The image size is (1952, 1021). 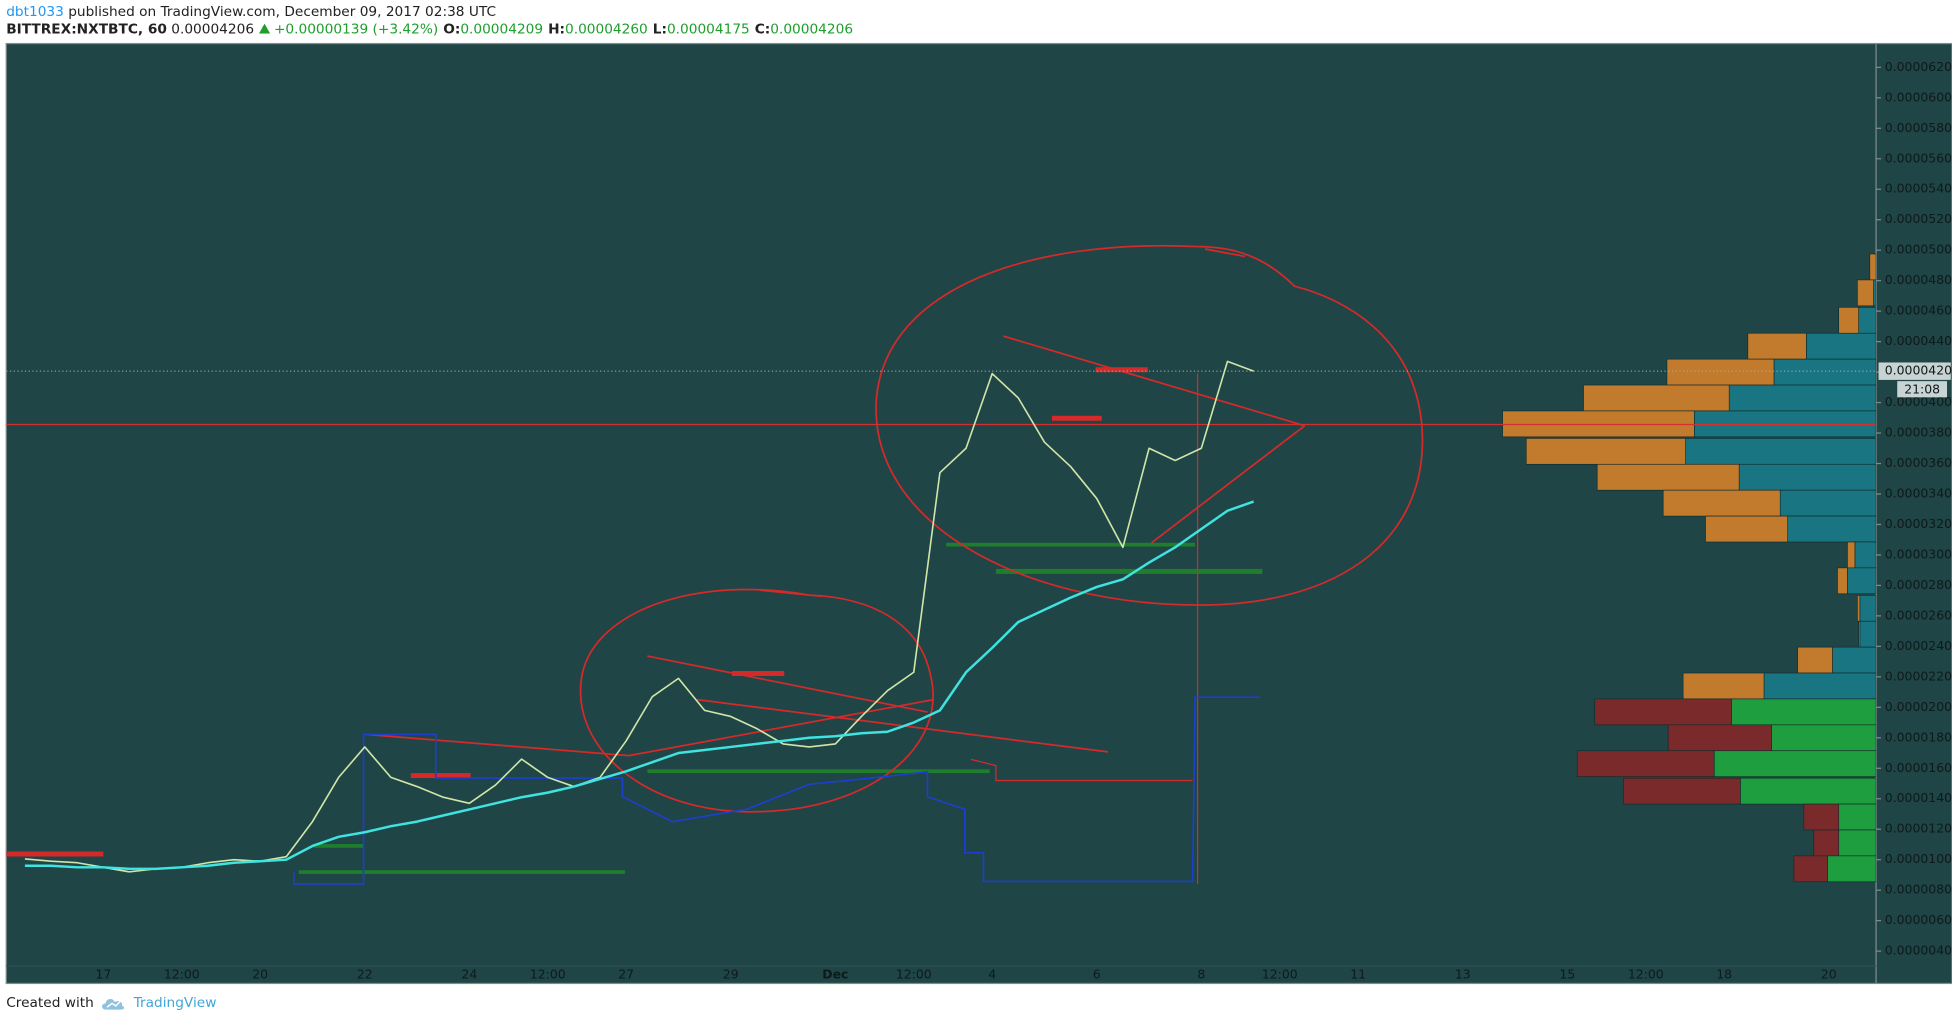 I want to click on channel-line, so click(x=776, y=790).